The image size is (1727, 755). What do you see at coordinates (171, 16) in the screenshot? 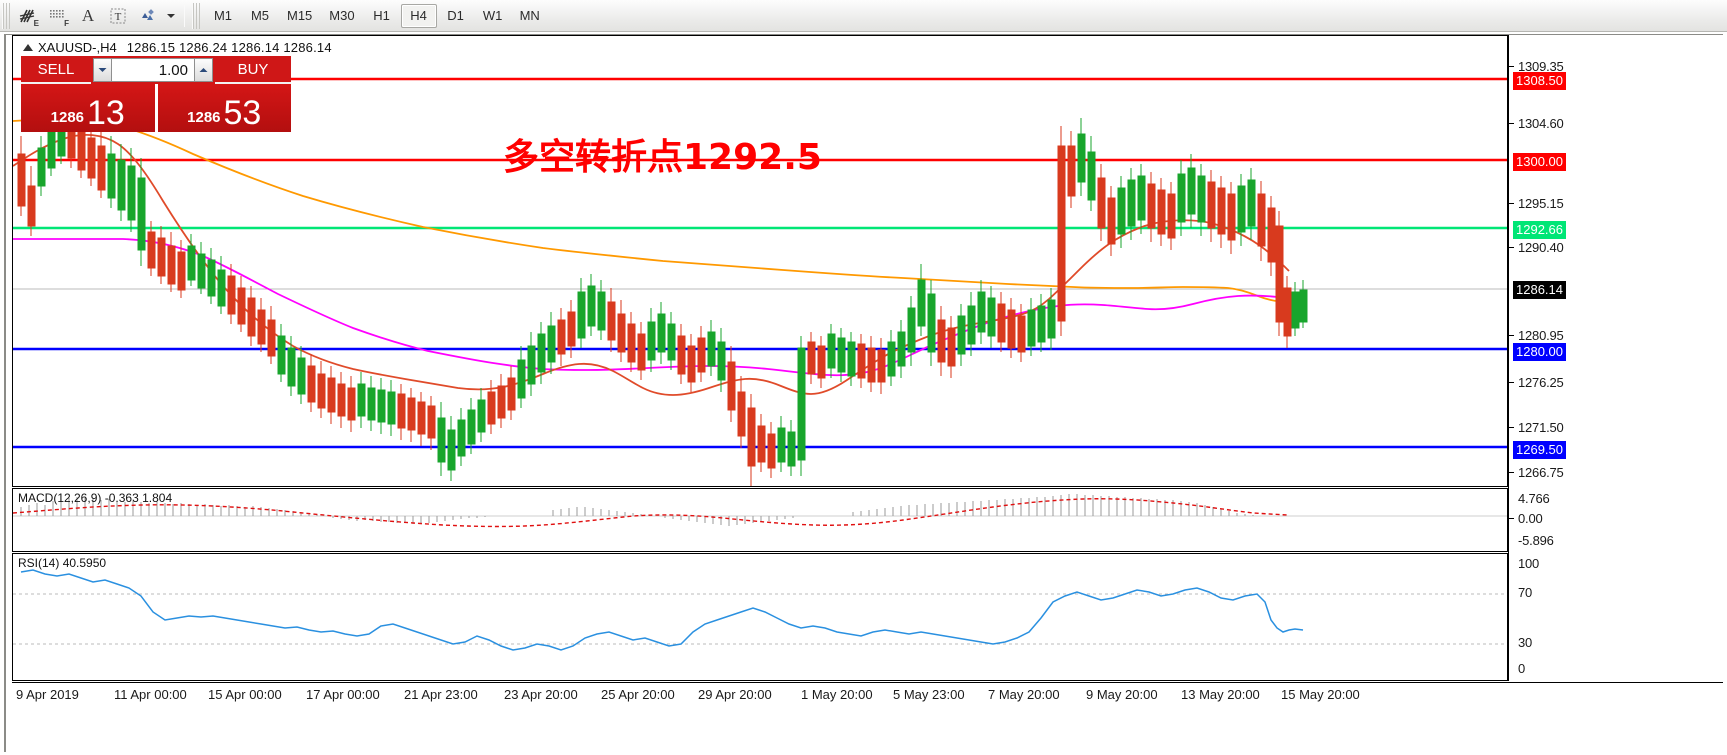
I see `chevron-down-icon` at bounding box center [171, 16].